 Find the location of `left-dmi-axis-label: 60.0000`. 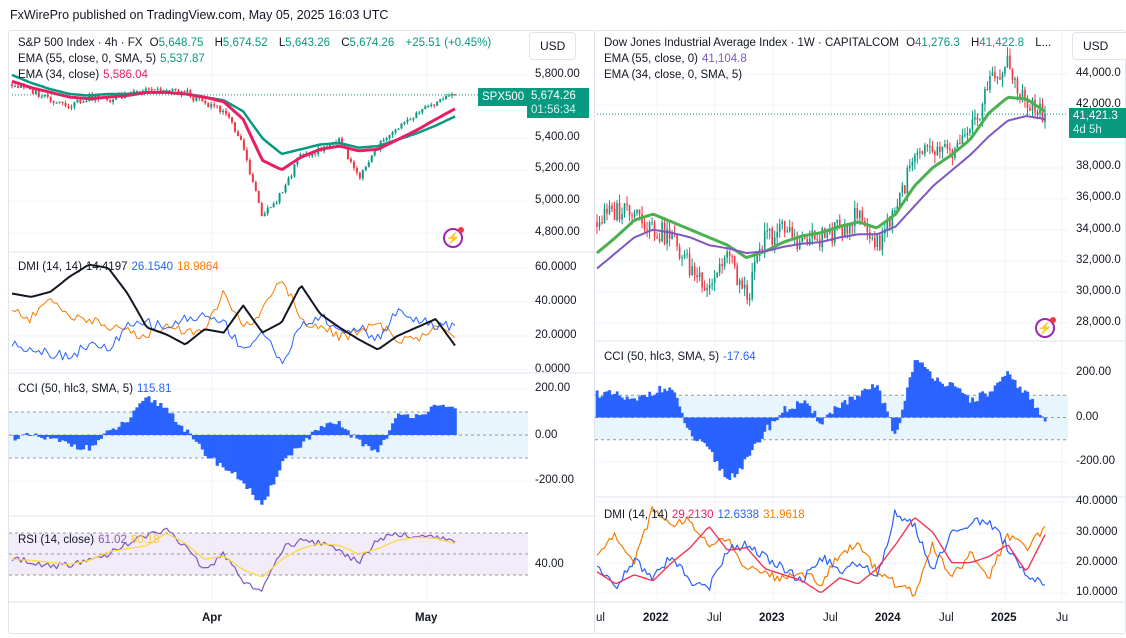

left-dmi-axis-label: 60.0000 is located at coordinates (556, 267).